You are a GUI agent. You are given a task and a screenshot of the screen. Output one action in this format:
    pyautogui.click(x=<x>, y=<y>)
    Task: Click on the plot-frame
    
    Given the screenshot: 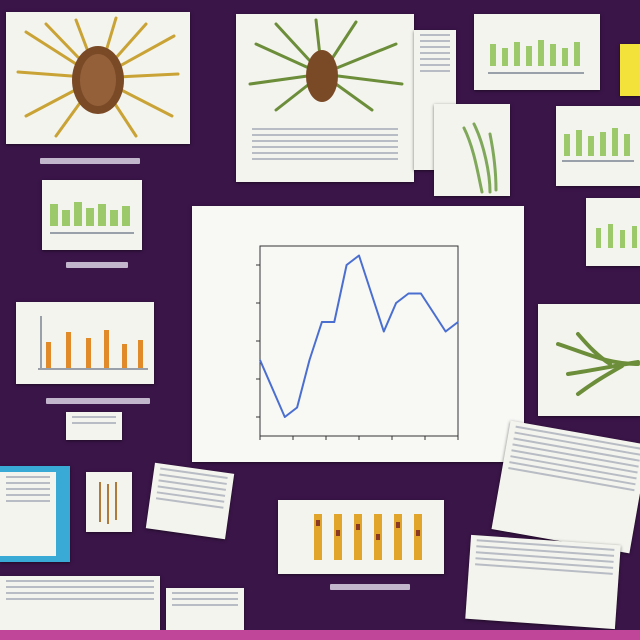 What is the action you would take?
    pyautogui.click(x=359, y=341)
    